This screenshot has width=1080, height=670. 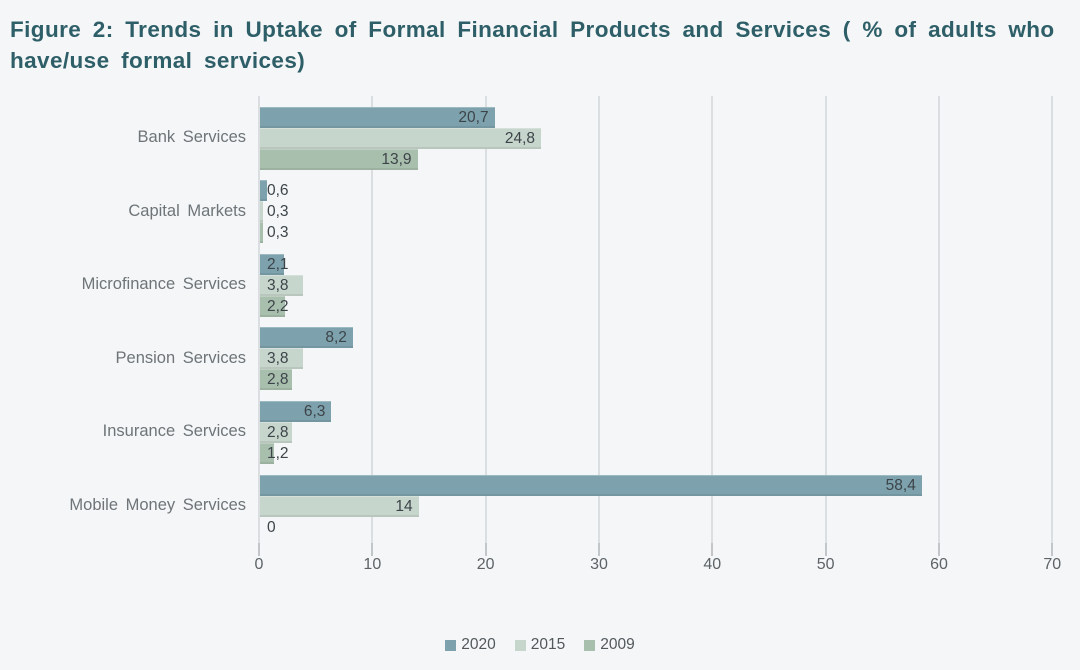 I want to click on category-label: Bank Services, so click(x=191, y=137).